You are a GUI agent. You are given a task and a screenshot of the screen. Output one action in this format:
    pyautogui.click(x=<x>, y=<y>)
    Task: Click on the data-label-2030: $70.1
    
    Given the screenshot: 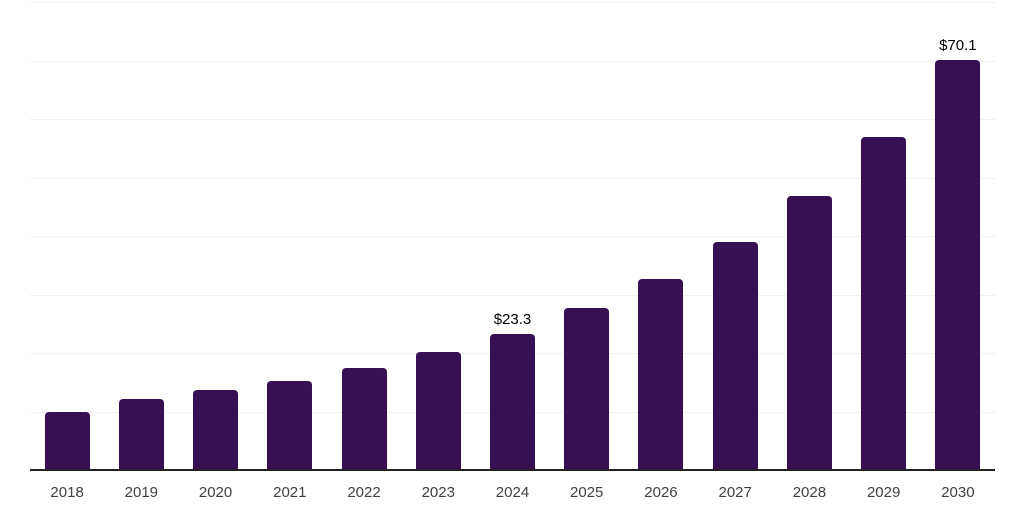 What is the action you would take?
    pyautogui.click(x=958, y=45)
    